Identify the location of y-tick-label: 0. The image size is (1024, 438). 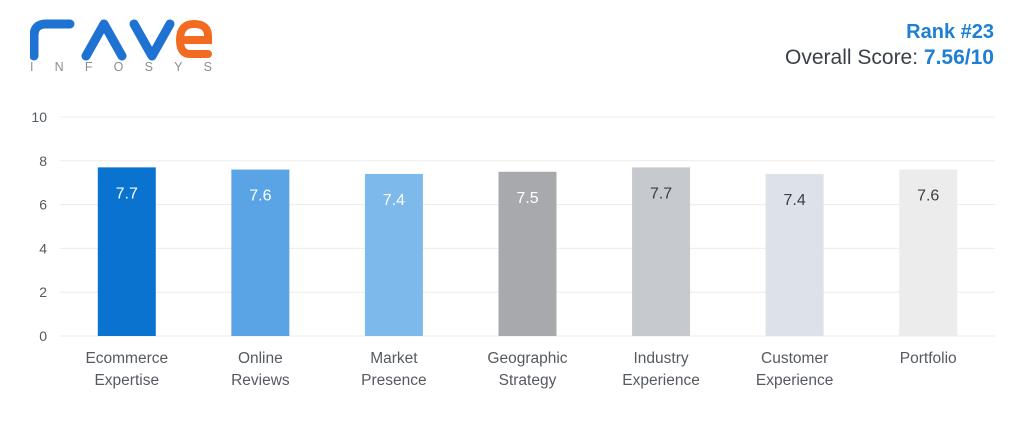
(43, 336).